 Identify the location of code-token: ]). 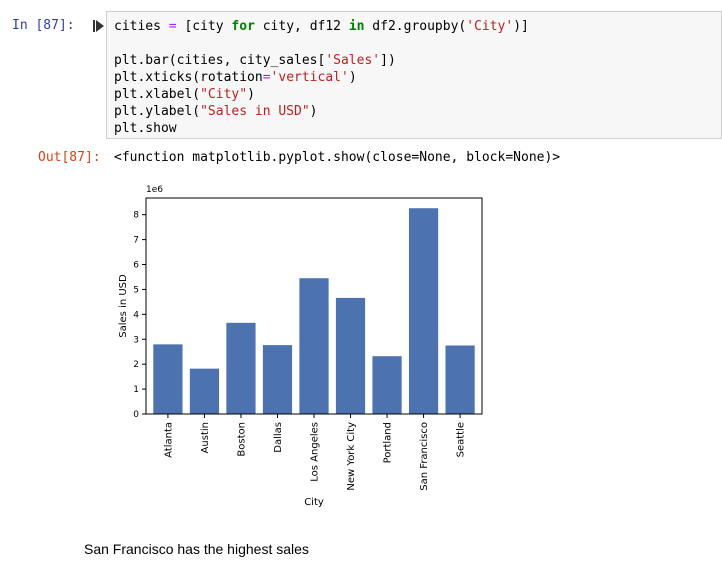
(388, 60).